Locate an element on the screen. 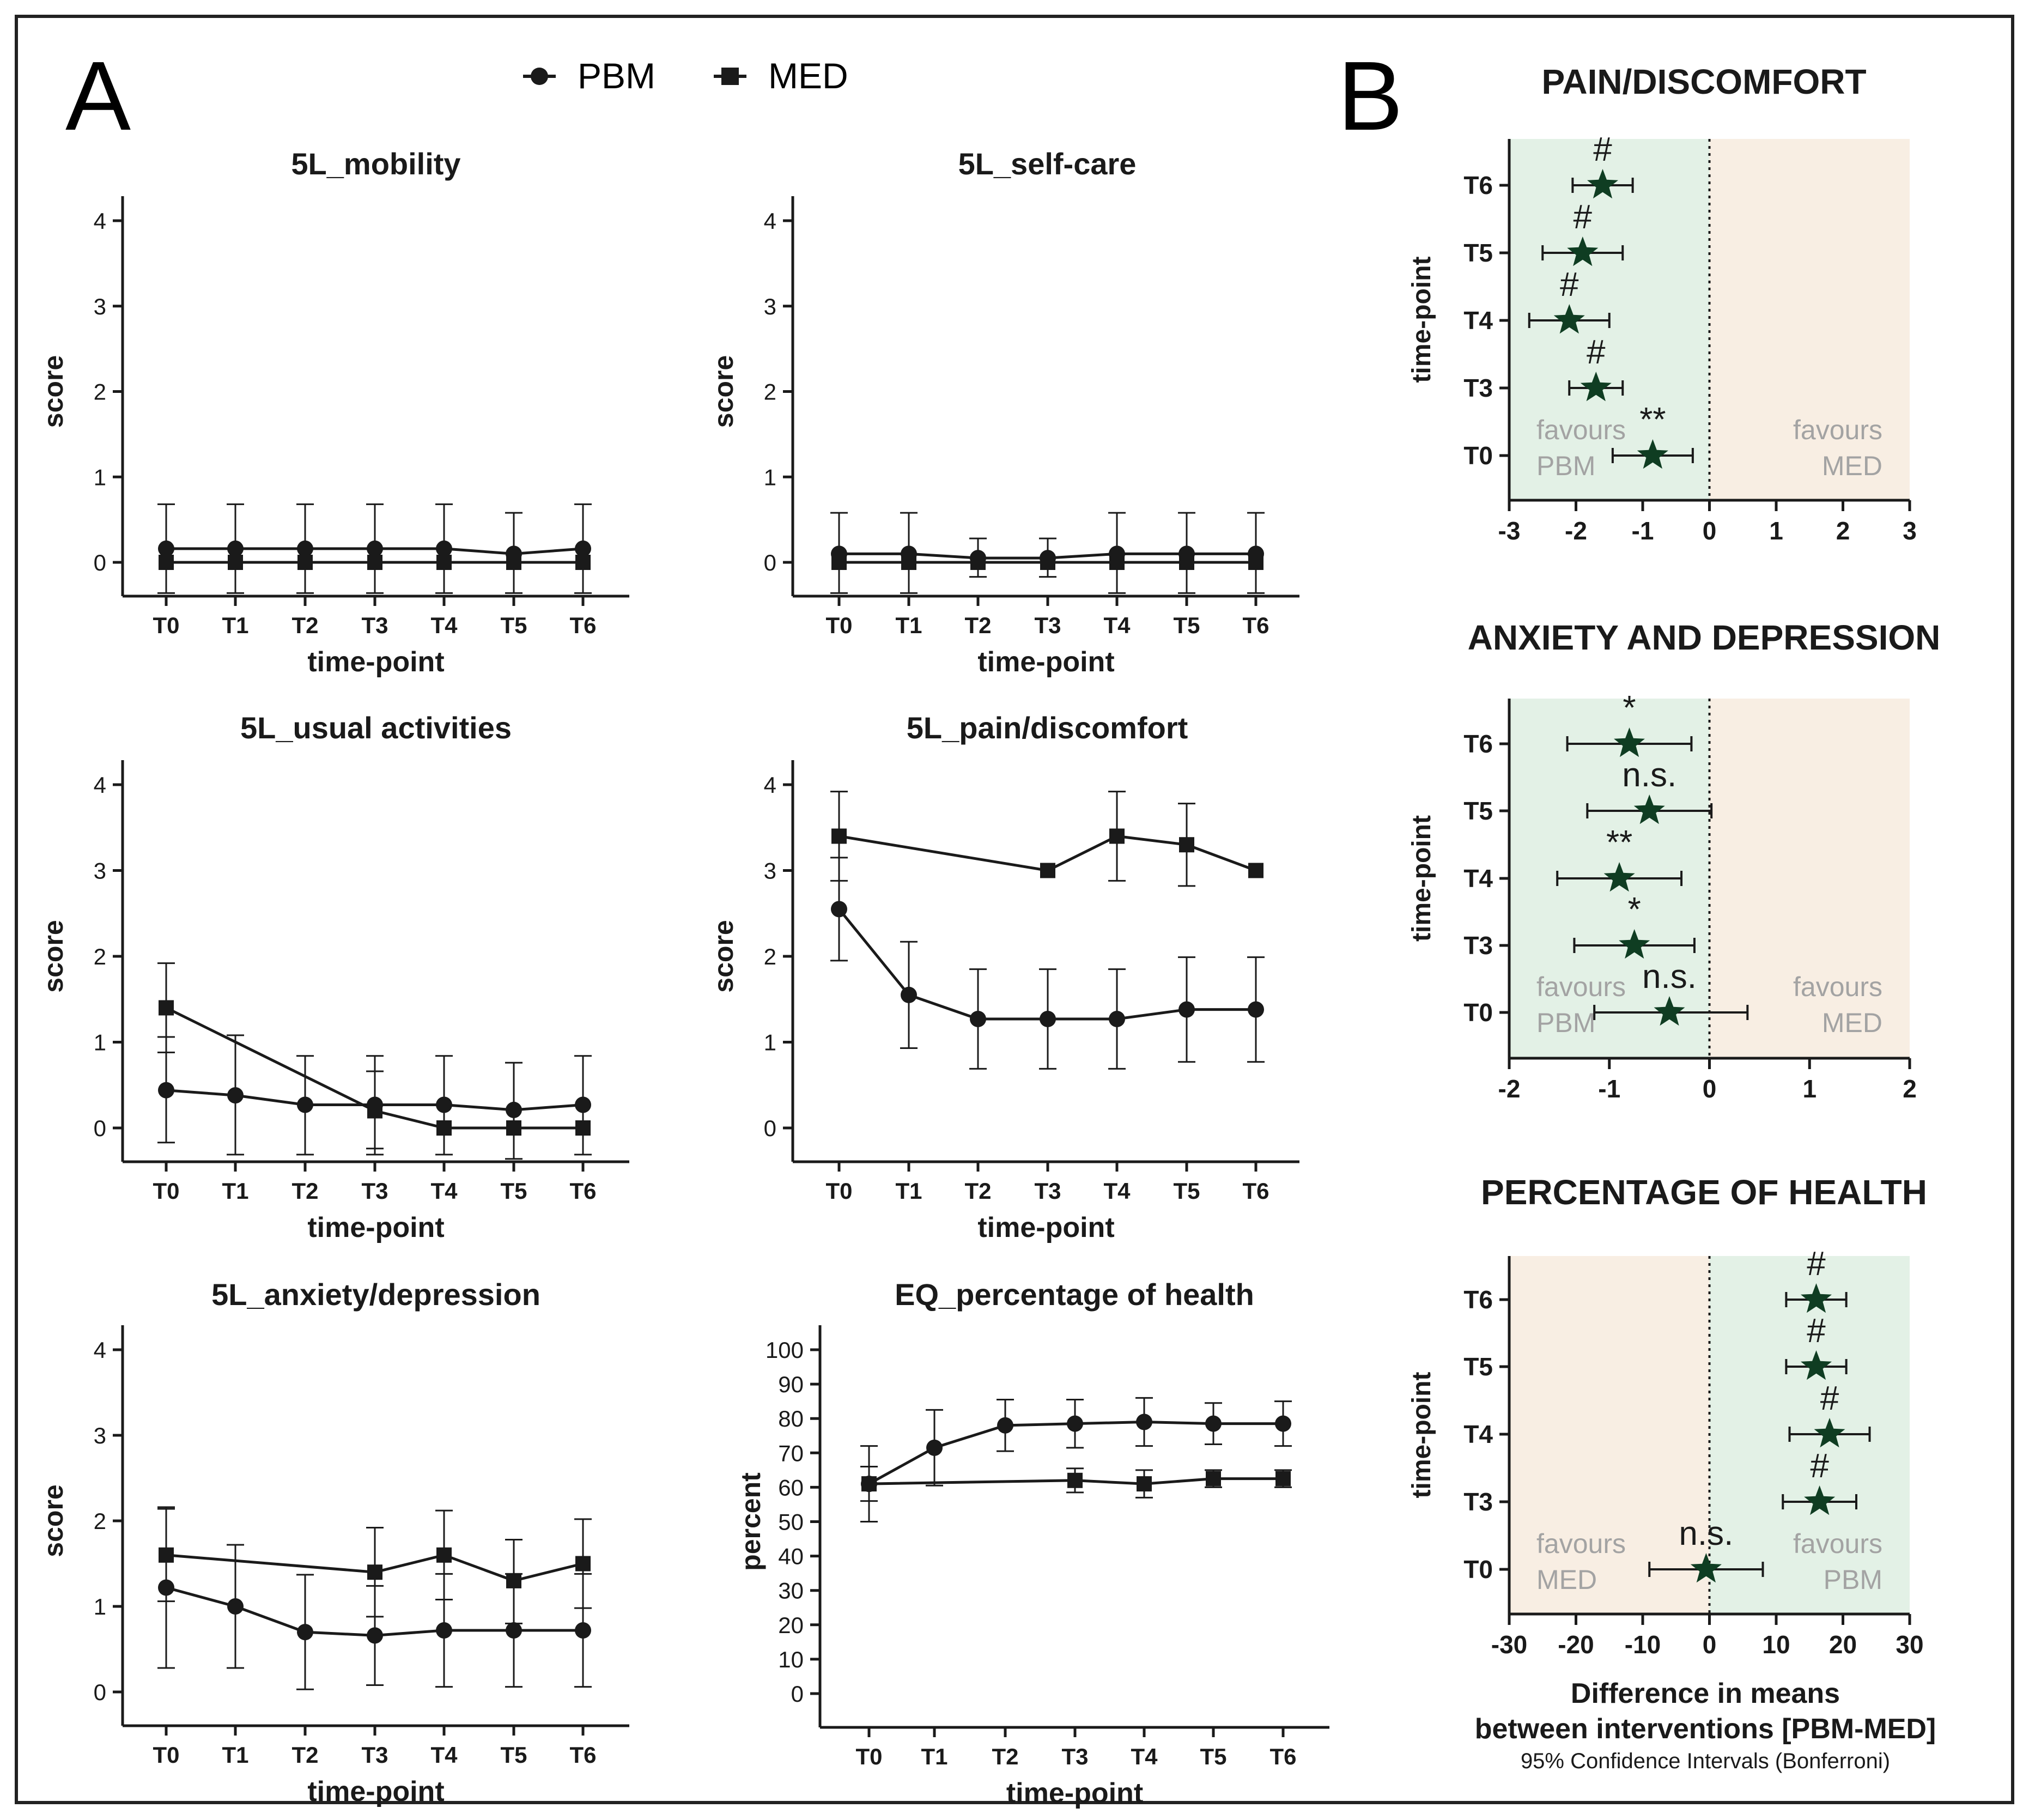 Image resolution: width=2029 pixels, height=1820 pixels. x-tick-label: 1 is located at coordinates (1809, 1089).